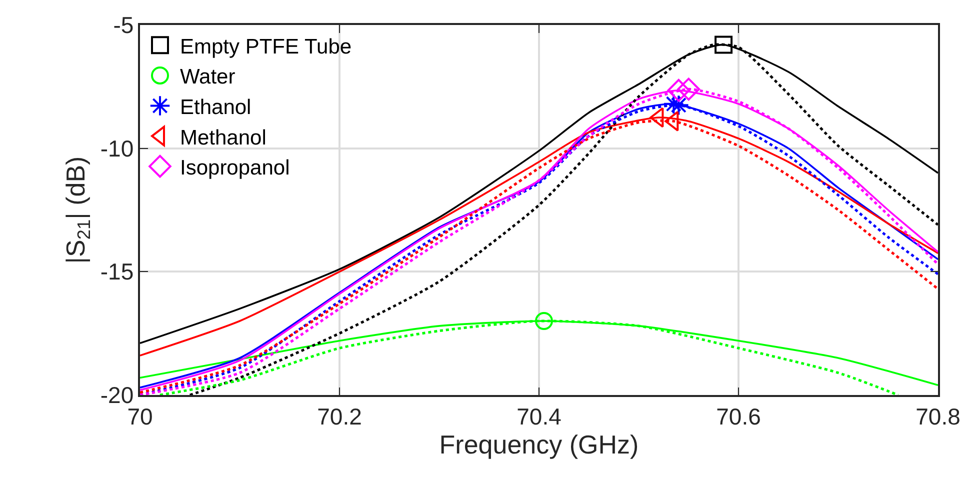 This screenshot has height=499, width=976. What do you see at coordinates (117, 271) in the screenshot?
I see `y-tick-label: -15` at bounding box center [117, 271].